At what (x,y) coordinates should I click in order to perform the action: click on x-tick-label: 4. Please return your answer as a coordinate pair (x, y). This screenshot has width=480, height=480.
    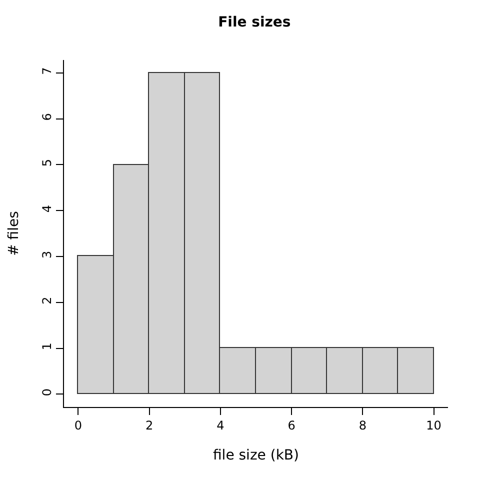
    Looking at the image, I should click on (220, 425).